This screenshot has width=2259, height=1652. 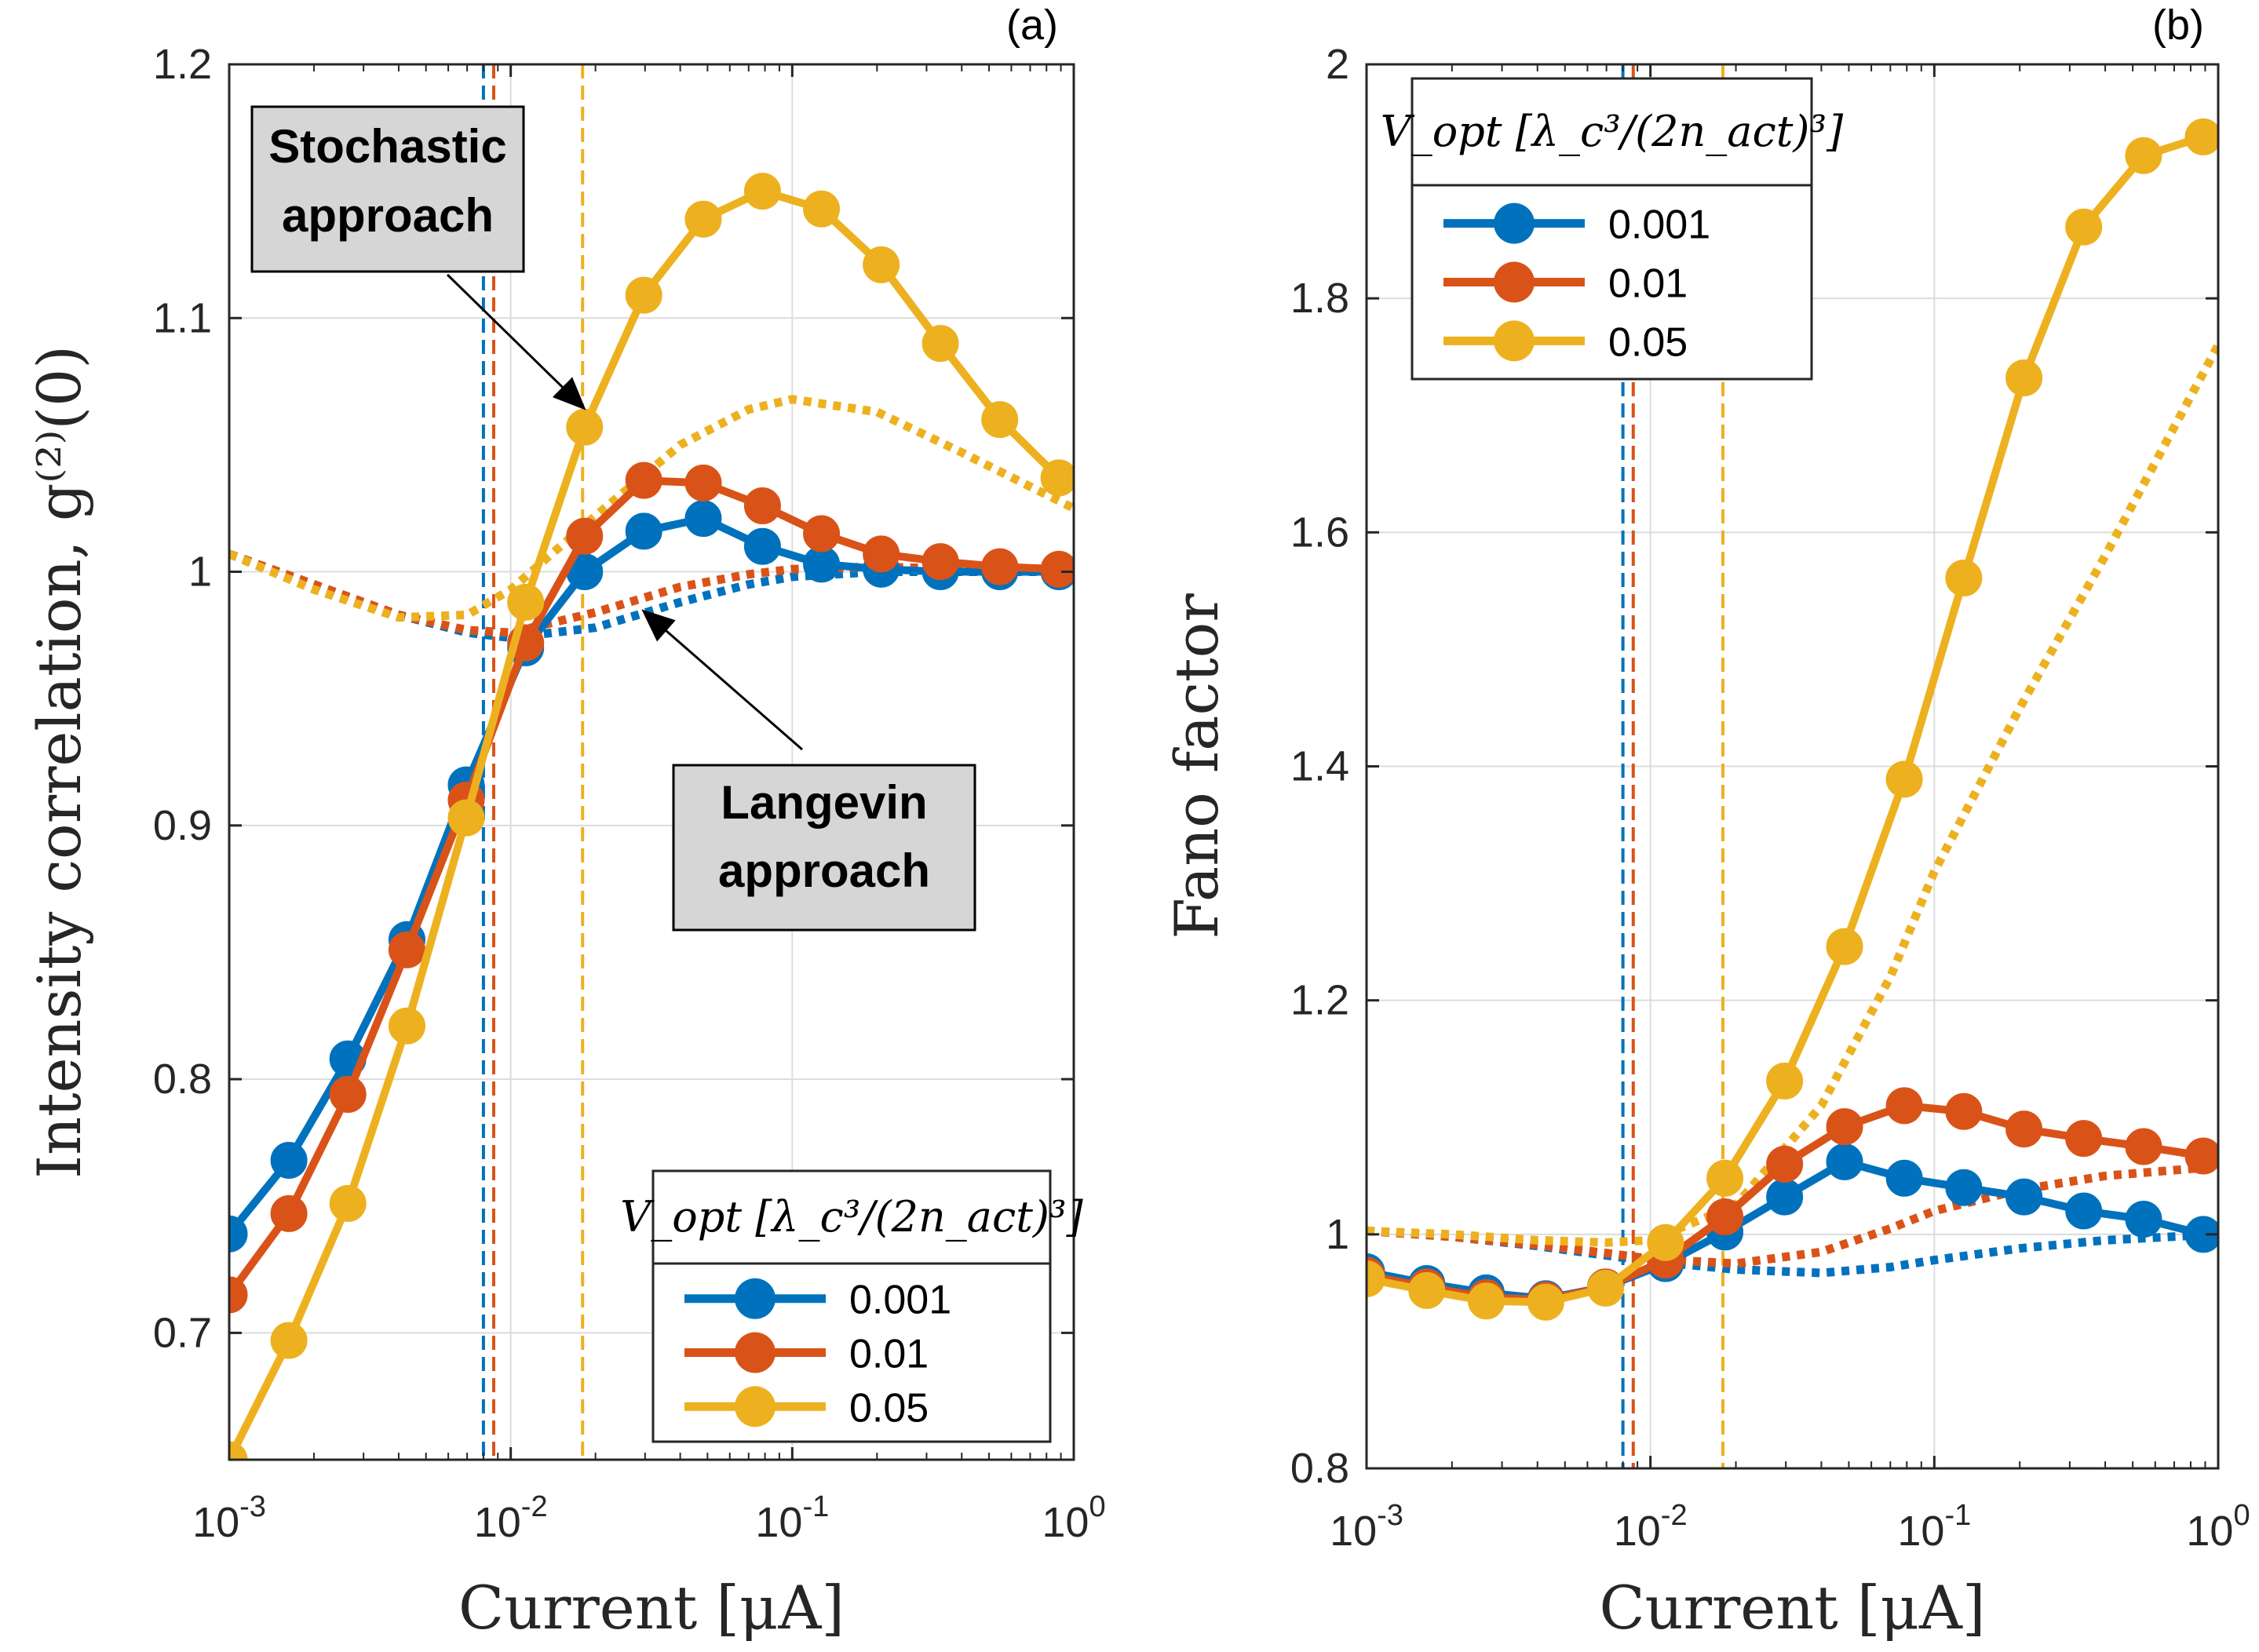 What do you see at coordinates (2178, 25) in the screenshot?
I see `panel-label: (b)` at bounding box center [2178, 25].